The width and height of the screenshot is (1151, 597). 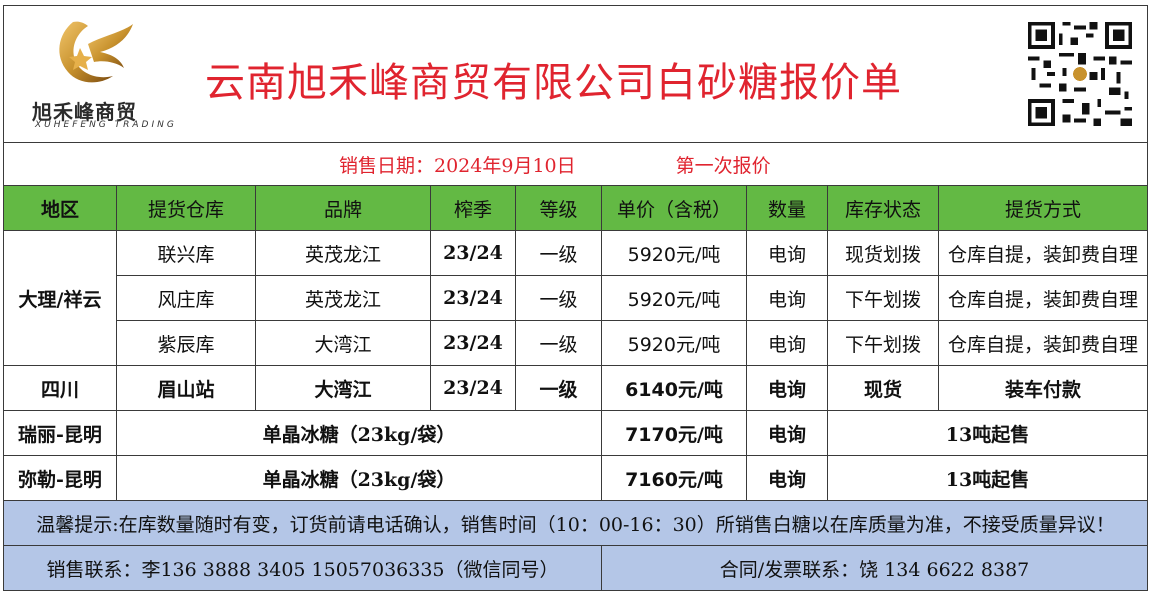 What do you see at coordinates (473, 208) in the screenshot?
I see `col-season: 榨季` at bounding box center [473, 208].